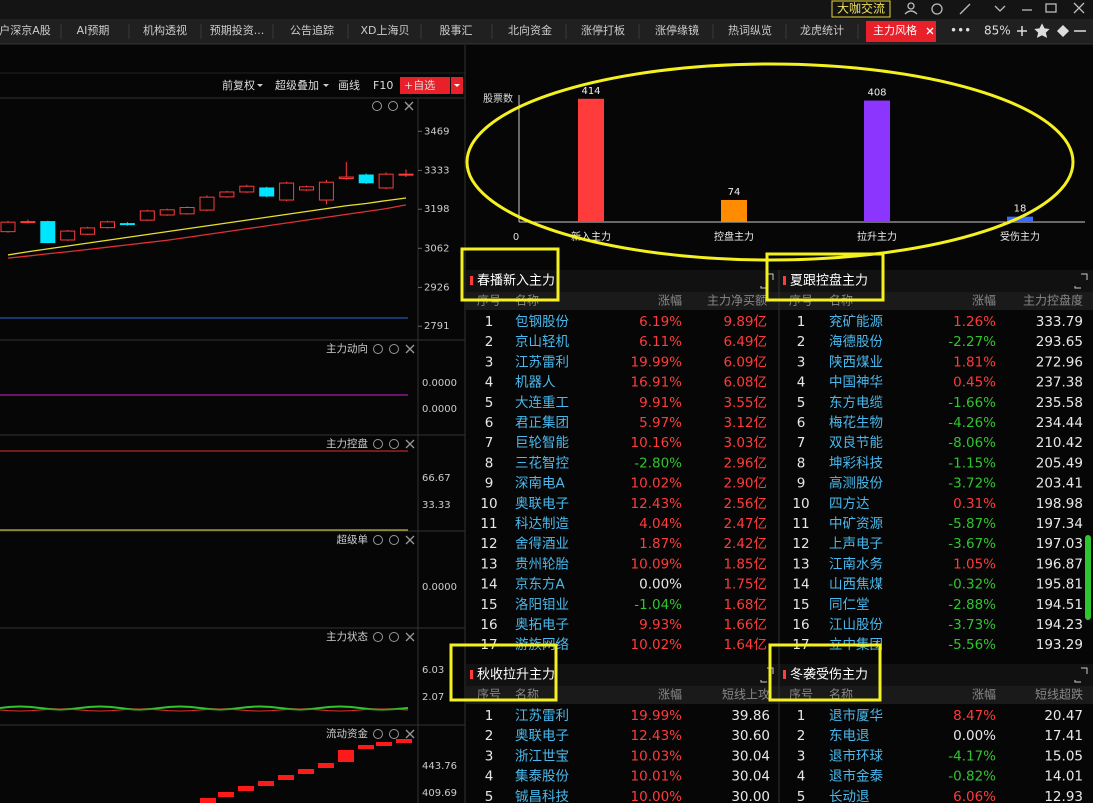 This screenshot has height=803, width=1093. Describe the element at coordinates (542, 524) in the screenshot. I see `table-cell: 科达制造` at that location.